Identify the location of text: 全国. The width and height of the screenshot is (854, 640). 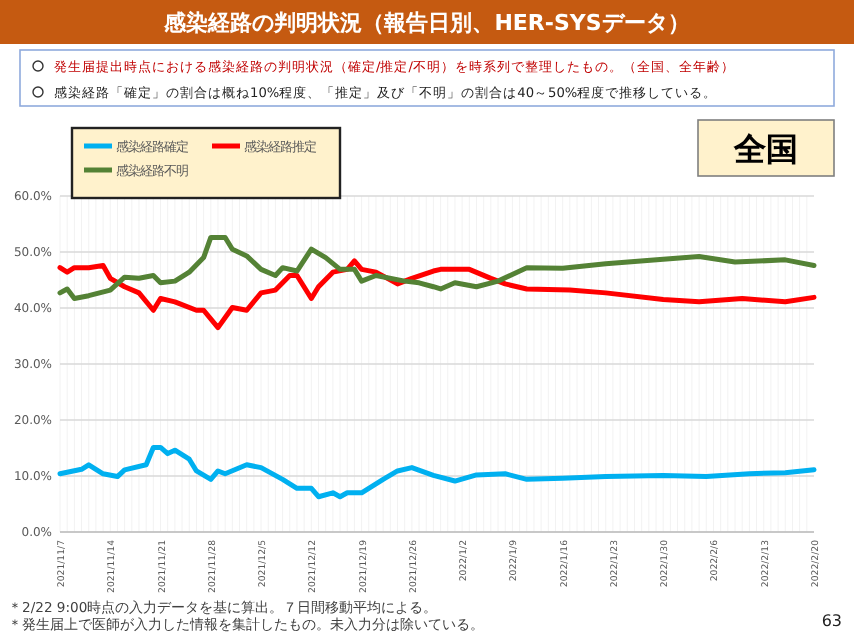
(765, 149).